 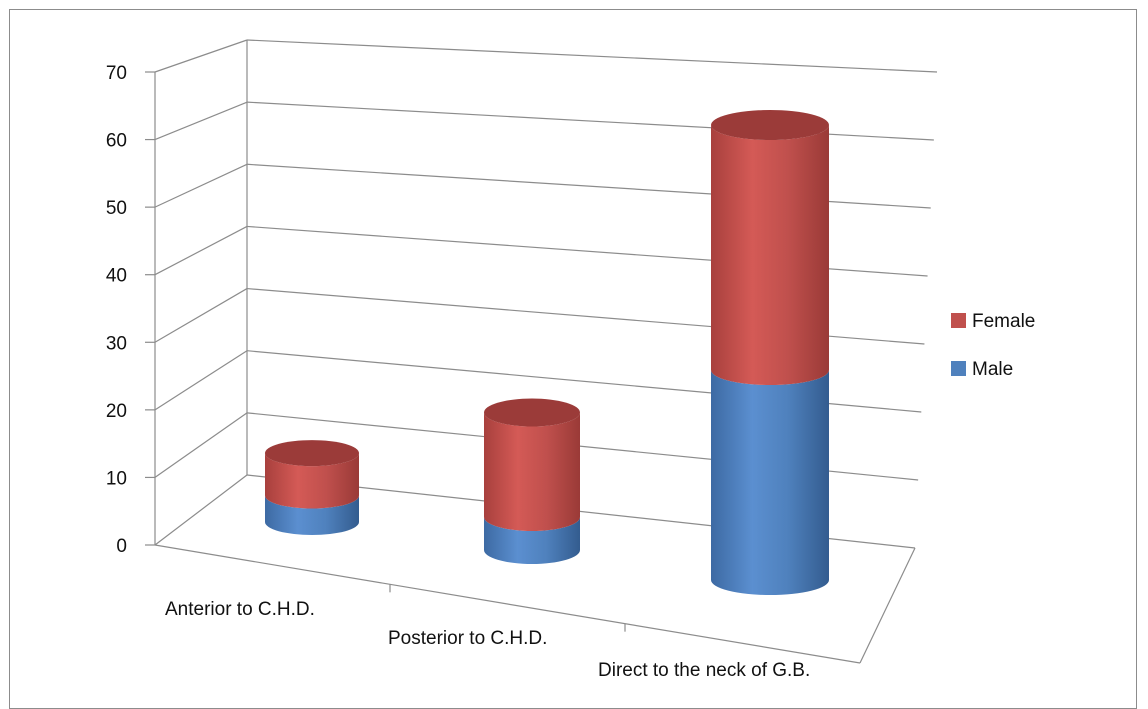 What do you see at coordinates (116, 411) in the screenshot?
I see `y-tick-label: 20` at bounding box center [116, 411].